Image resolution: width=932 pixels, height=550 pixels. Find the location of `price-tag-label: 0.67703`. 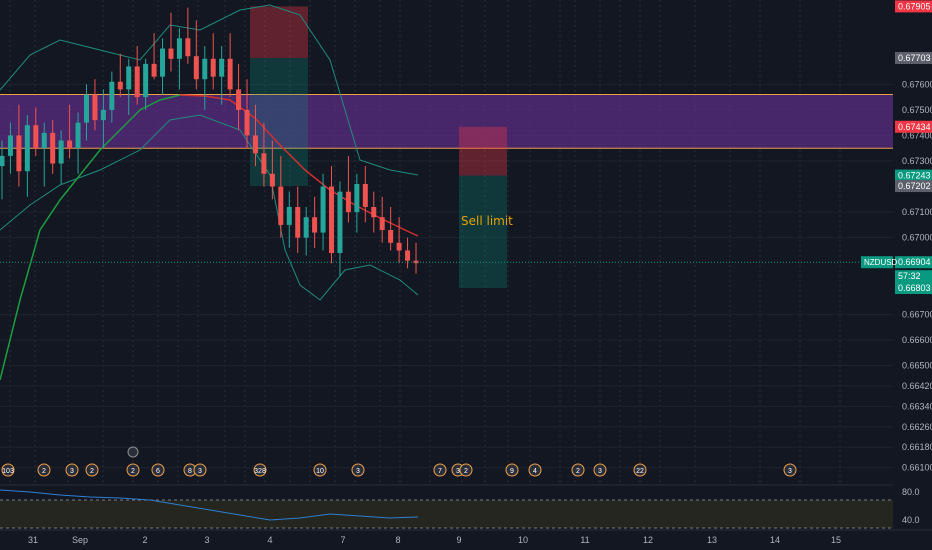

price-tag-label: 0.67703 is located at coordinates (914, 58).